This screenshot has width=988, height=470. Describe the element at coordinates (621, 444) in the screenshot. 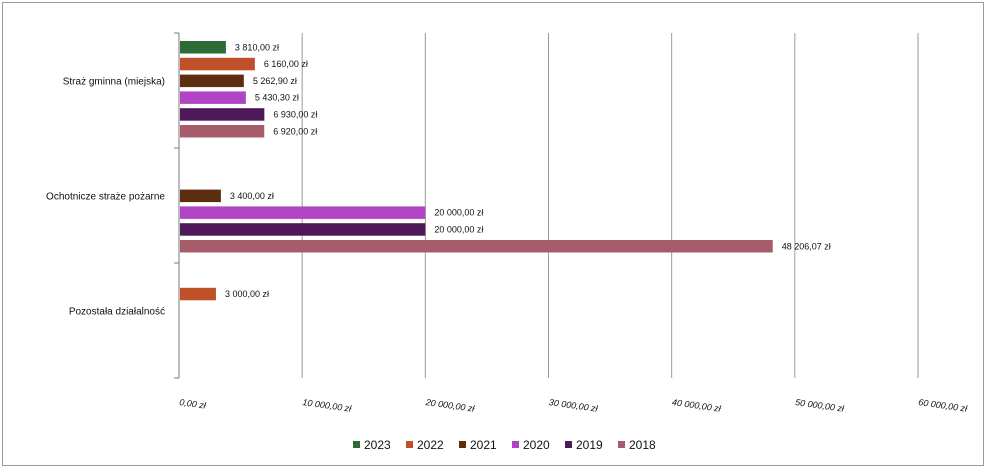

I see `legend-swatch-2018` at that location.